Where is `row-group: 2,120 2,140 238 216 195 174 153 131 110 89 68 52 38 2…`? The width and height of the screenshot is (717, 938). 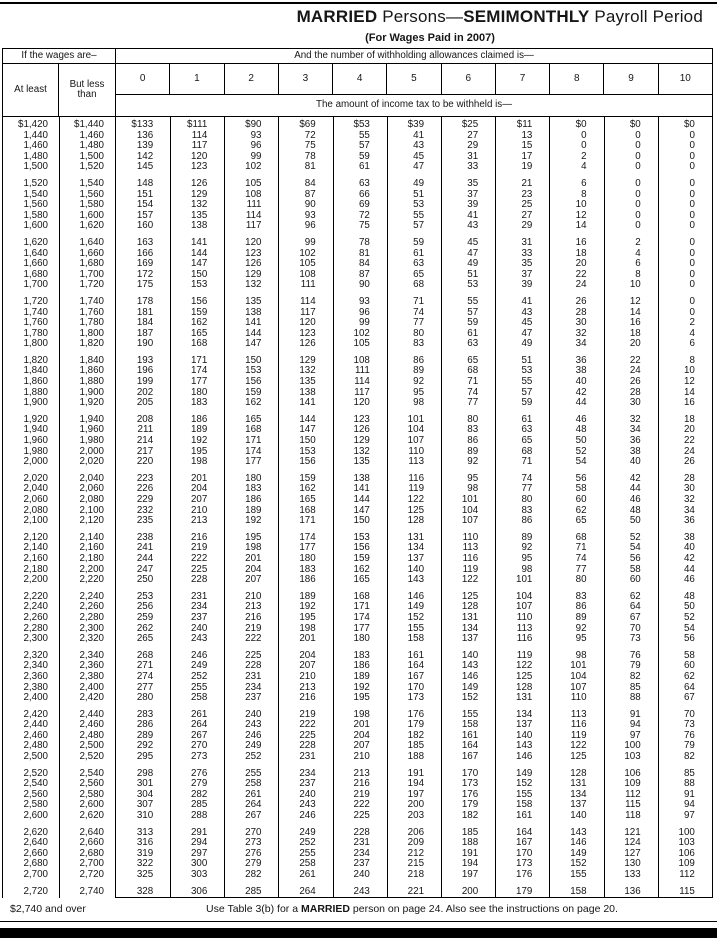
row-group: 2,120 2,140 238 216 195 174 153 131 110 89 68 52 38 2… is located at coordinates (357, 559).